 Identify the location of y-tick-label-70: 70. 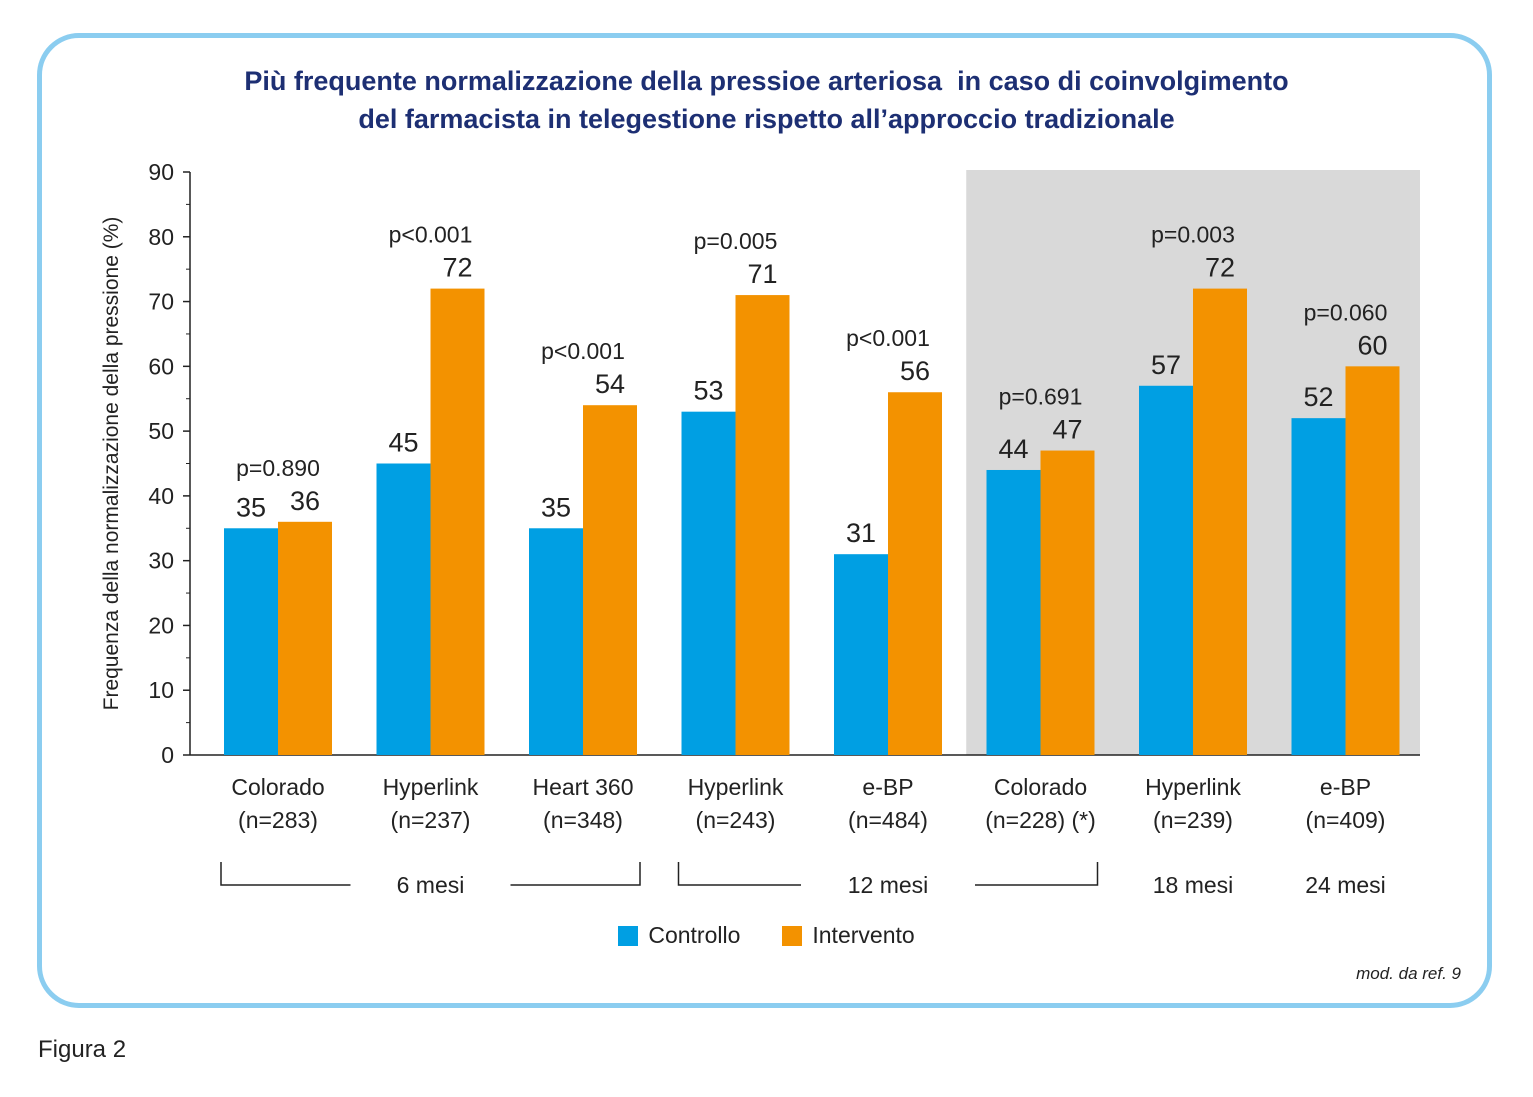
(161, 302).